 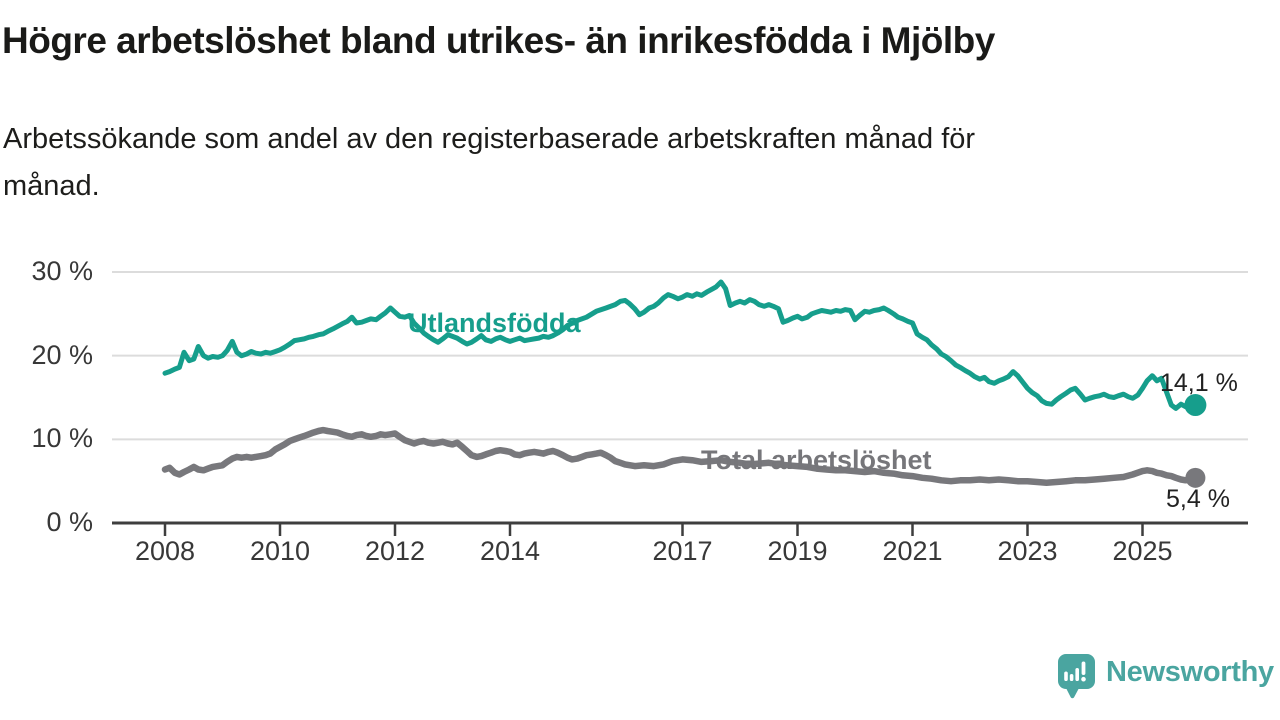 What do you see at coordinates (816, 460) in the screenshot?
I see `series-label-total-arbetsloshet: Total arbetslöshet` at bounding box center [816, 460].